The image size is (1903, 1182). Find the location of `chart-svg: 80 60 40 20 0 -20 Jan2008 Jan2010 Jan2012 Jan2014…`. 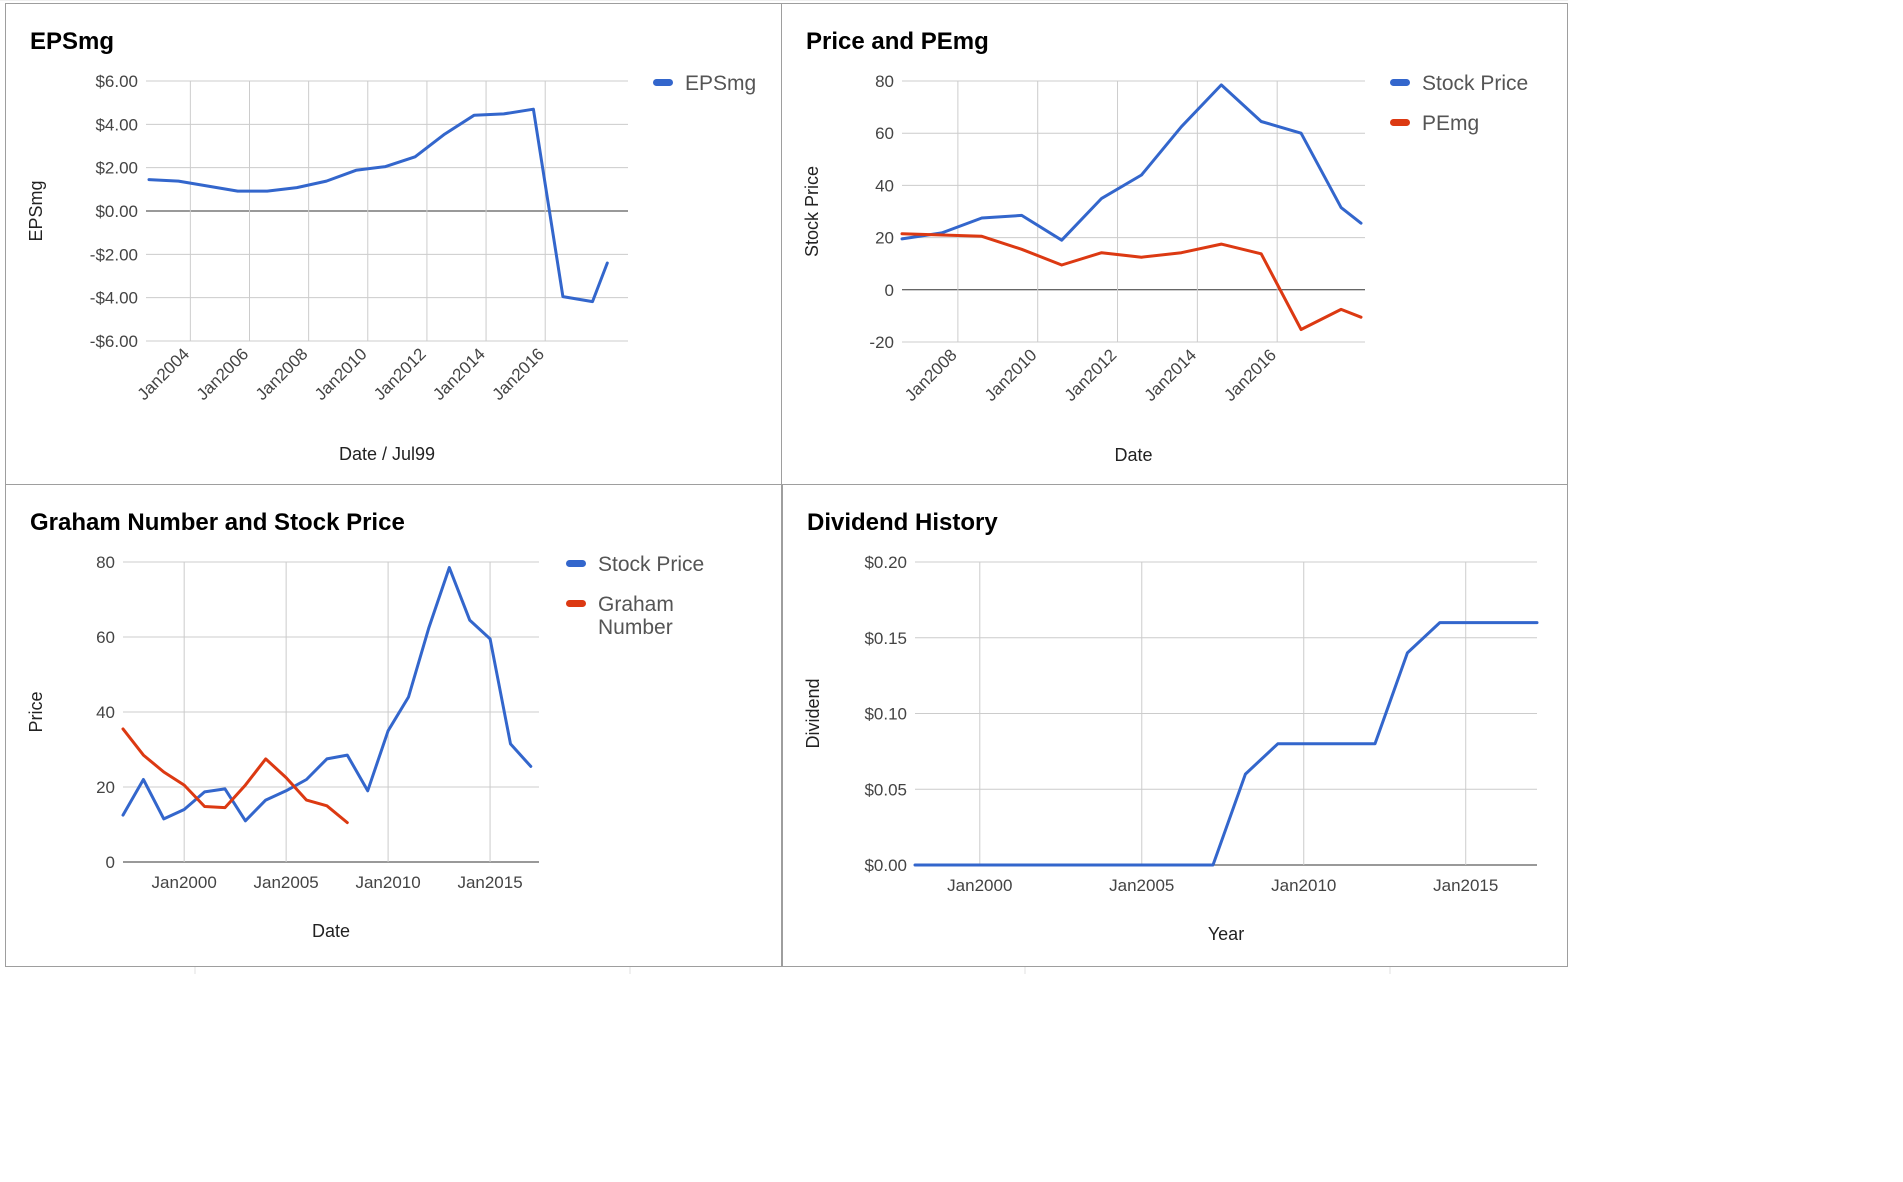

chart-svg: 80 60 40 20 0 -20 Jan2008 Jan2010 Jan2012 Jan2014… is located at coordinates (1165, 268).